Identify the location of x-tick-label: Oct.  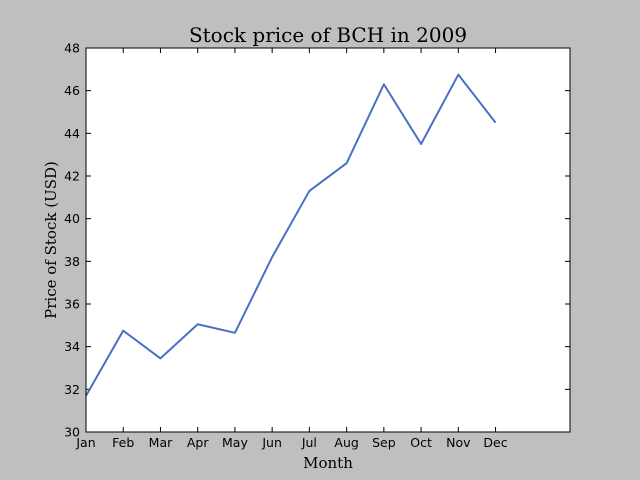
(421, 442).